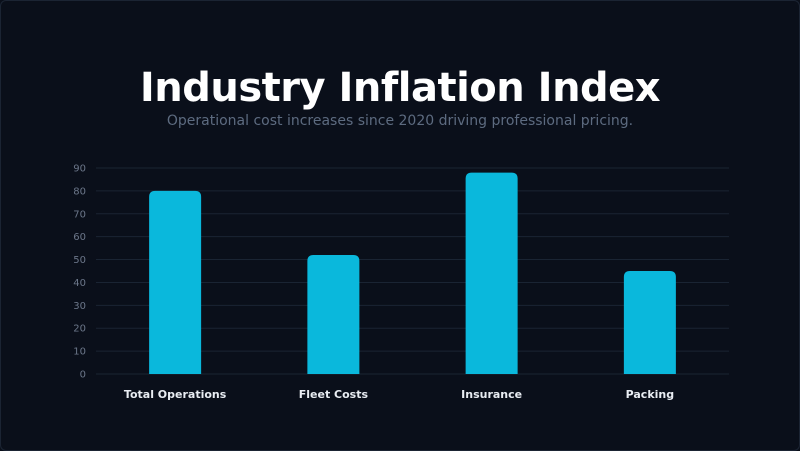  I want to click on x-tick-label: Fleet Costs, so click(334, 394).